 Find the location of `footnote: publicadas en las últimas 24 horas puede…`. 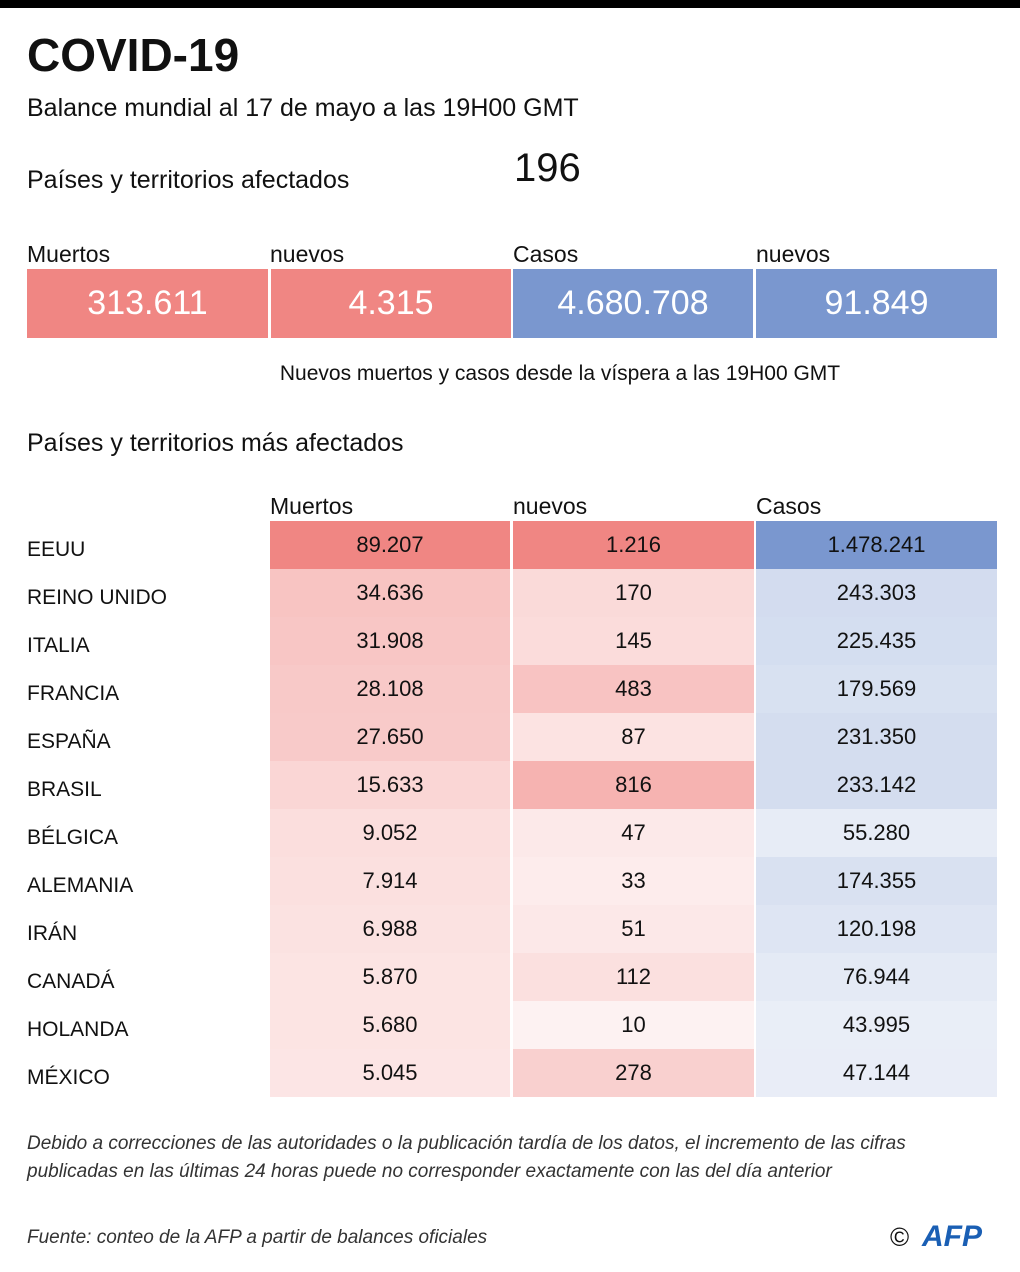

footnote: publicadas en las últimas 24 horas puede… is located at coordinates (429, 1171).